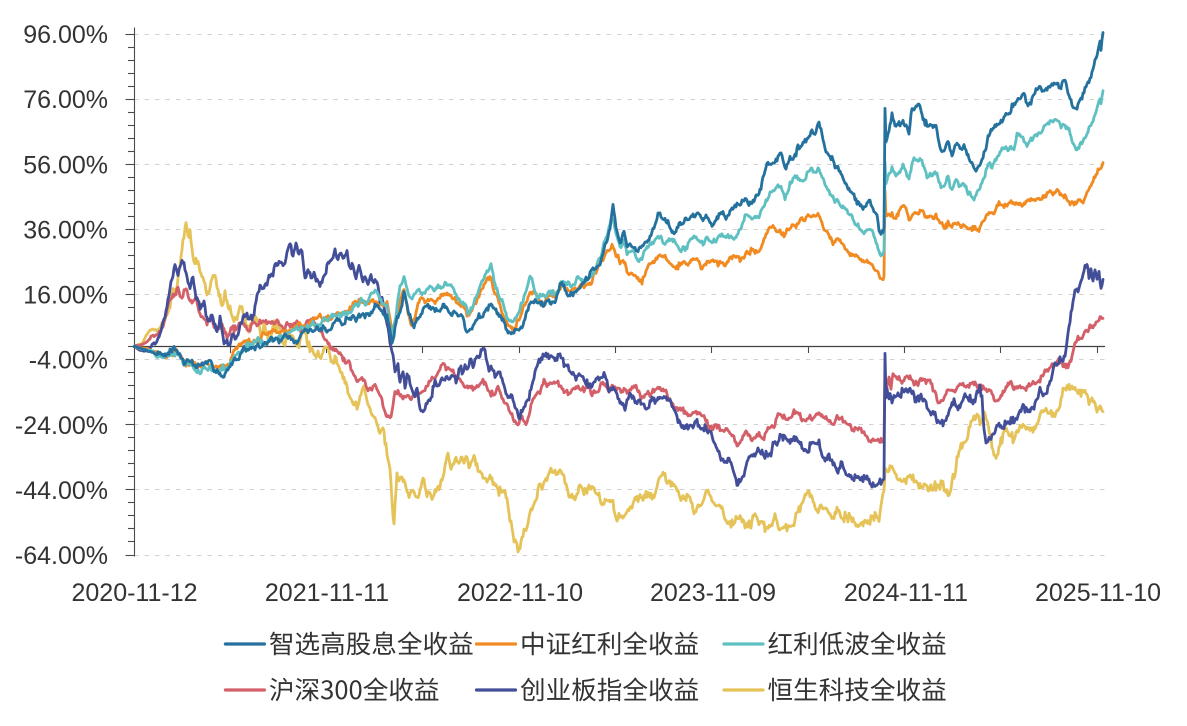 The height and width of the screenshot is (726, 1187). I want to click on svg-text: -44.00%, so click(61, 491).